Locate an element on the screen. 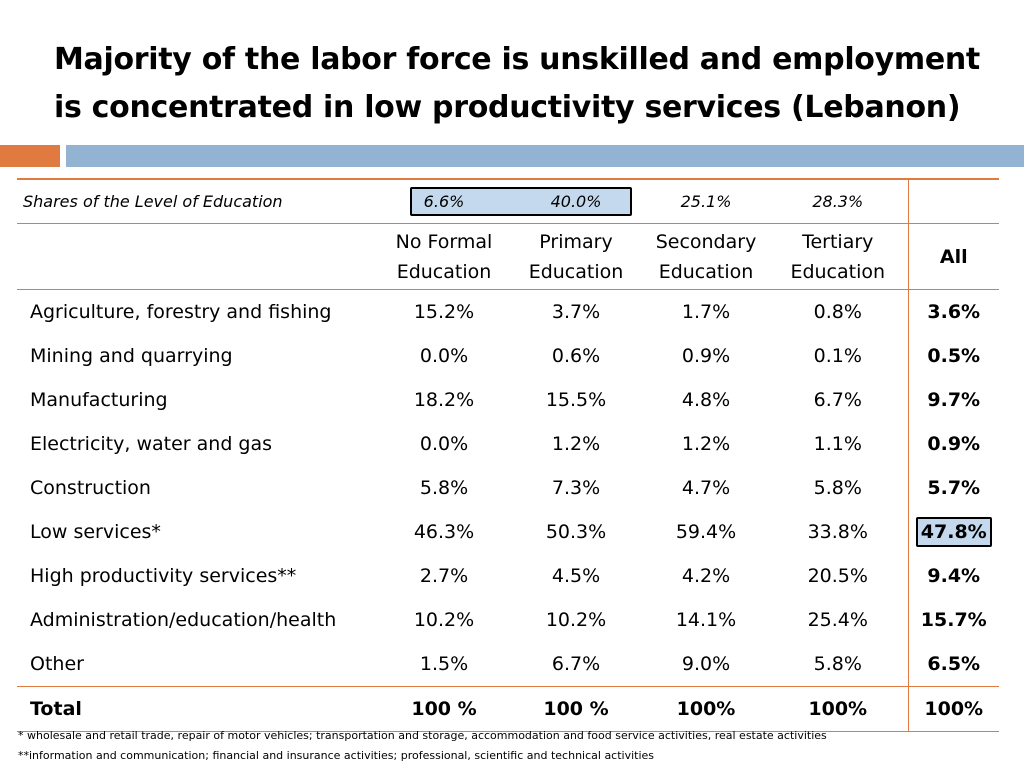 This screenshot has width=1024, height=768. cell-all: 9.4% is located at coordinates (953, 576).